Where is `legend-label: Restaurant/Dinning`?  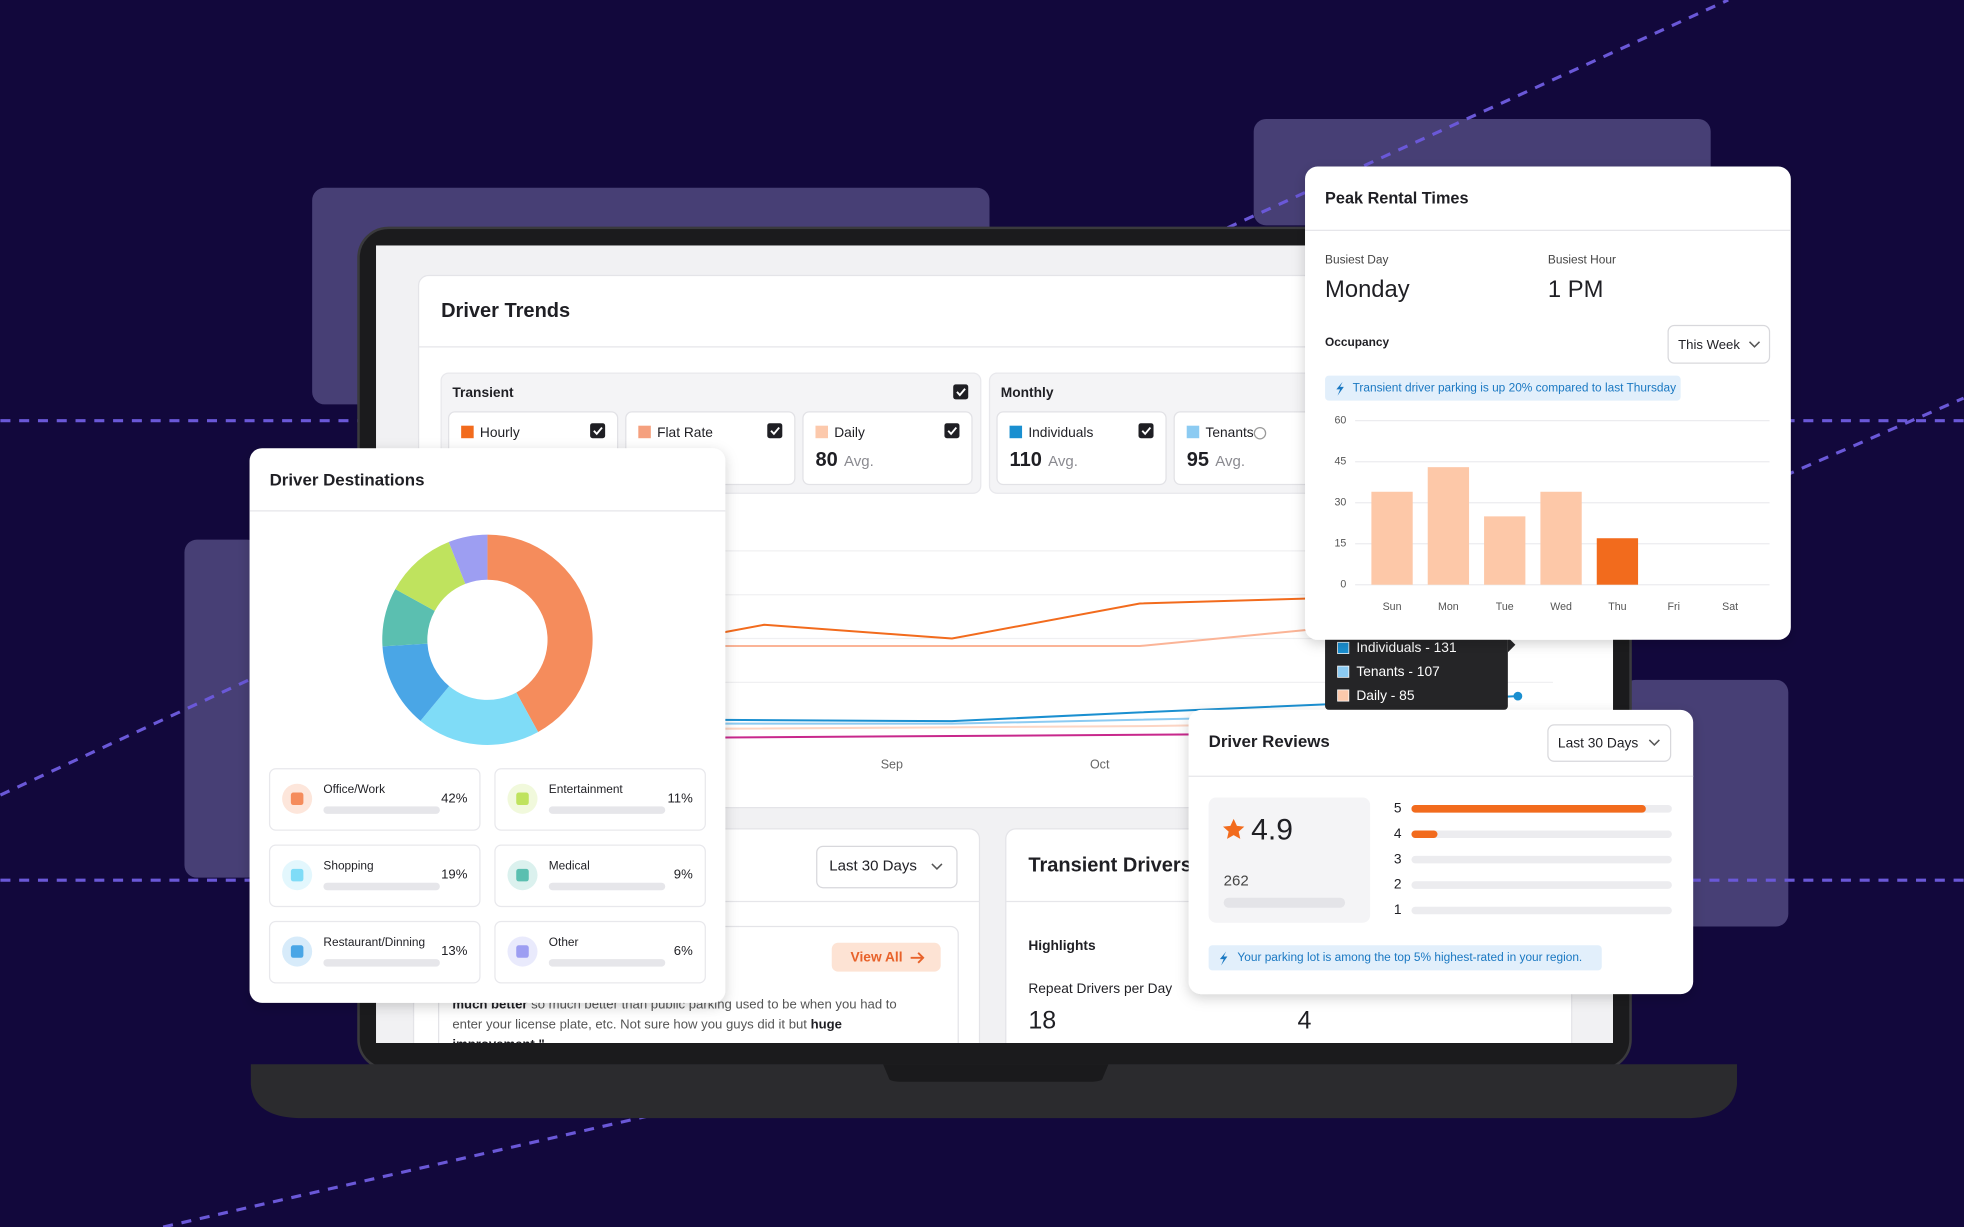 legend-label: Restaurant/Dinning is located at coordinates (374, 942).